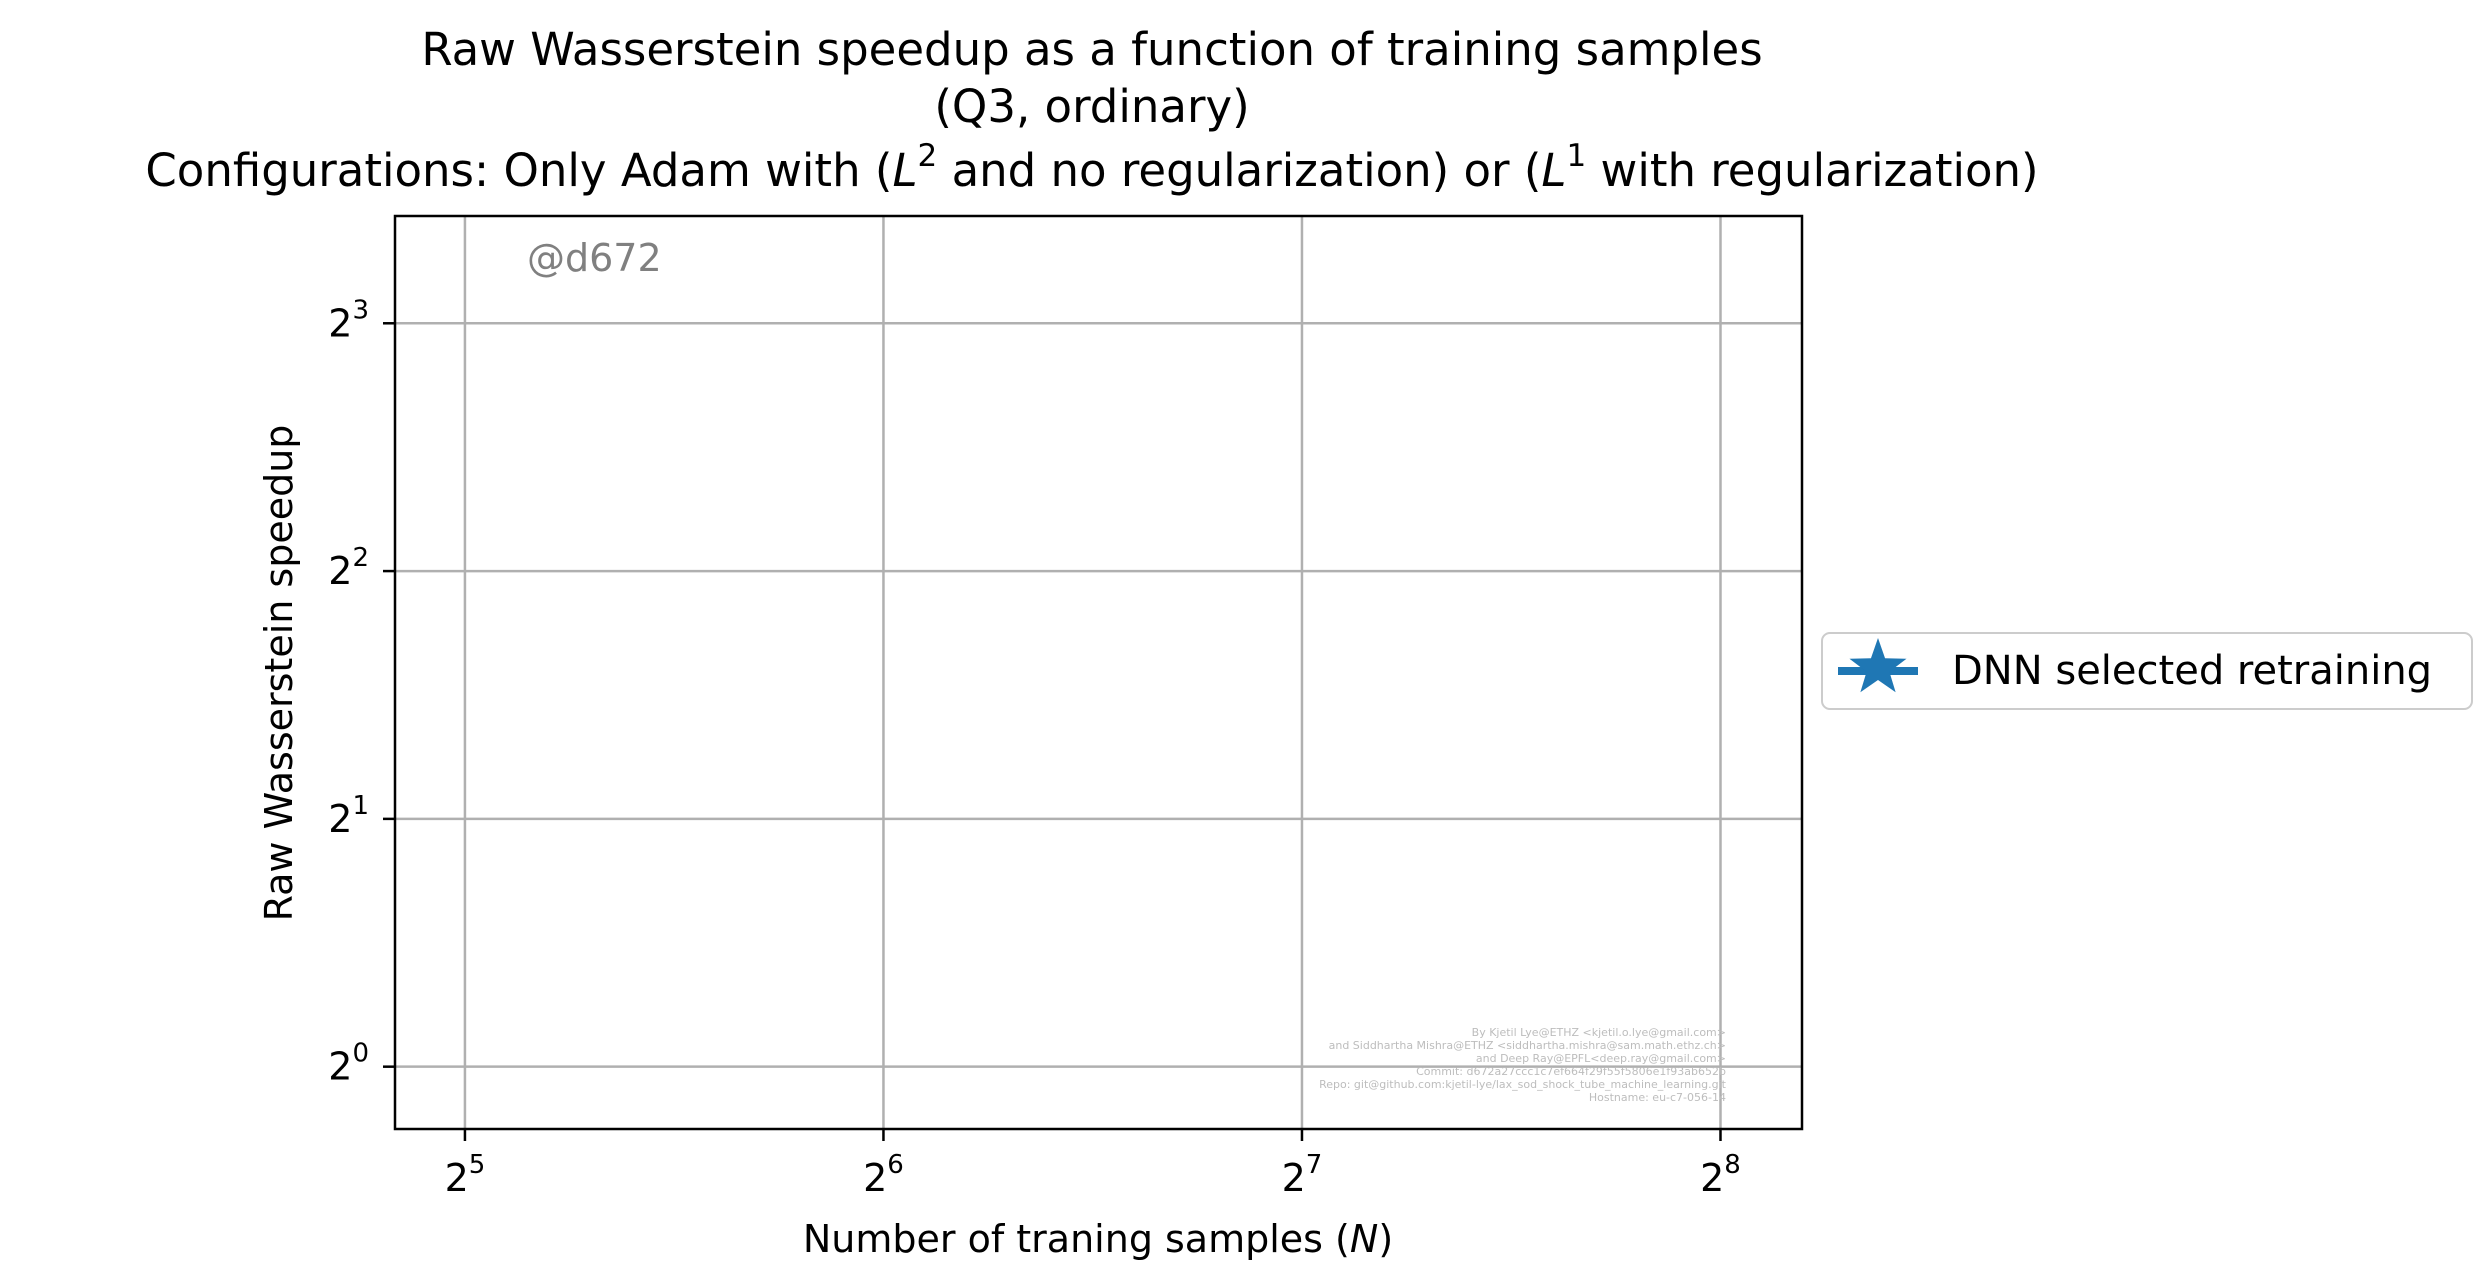 This screenshot has height=1285, width=2488. I want to click on x-tick-label: 27, so click(1302, 1175).